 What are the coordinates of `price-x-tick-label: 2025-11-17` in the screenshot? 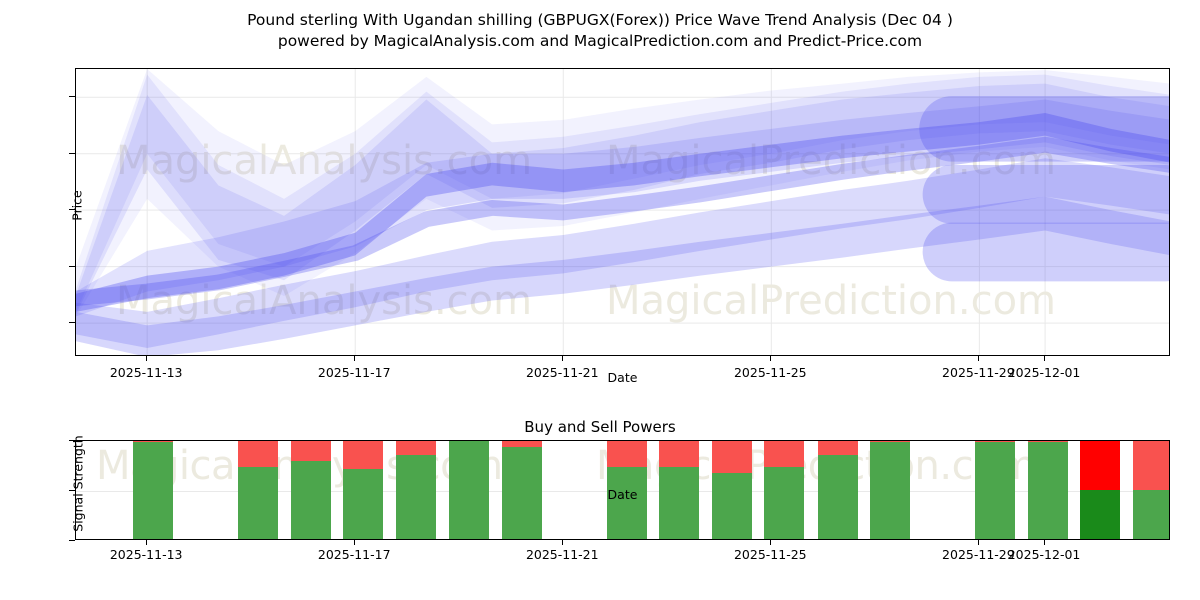 It's located at (354, 372).